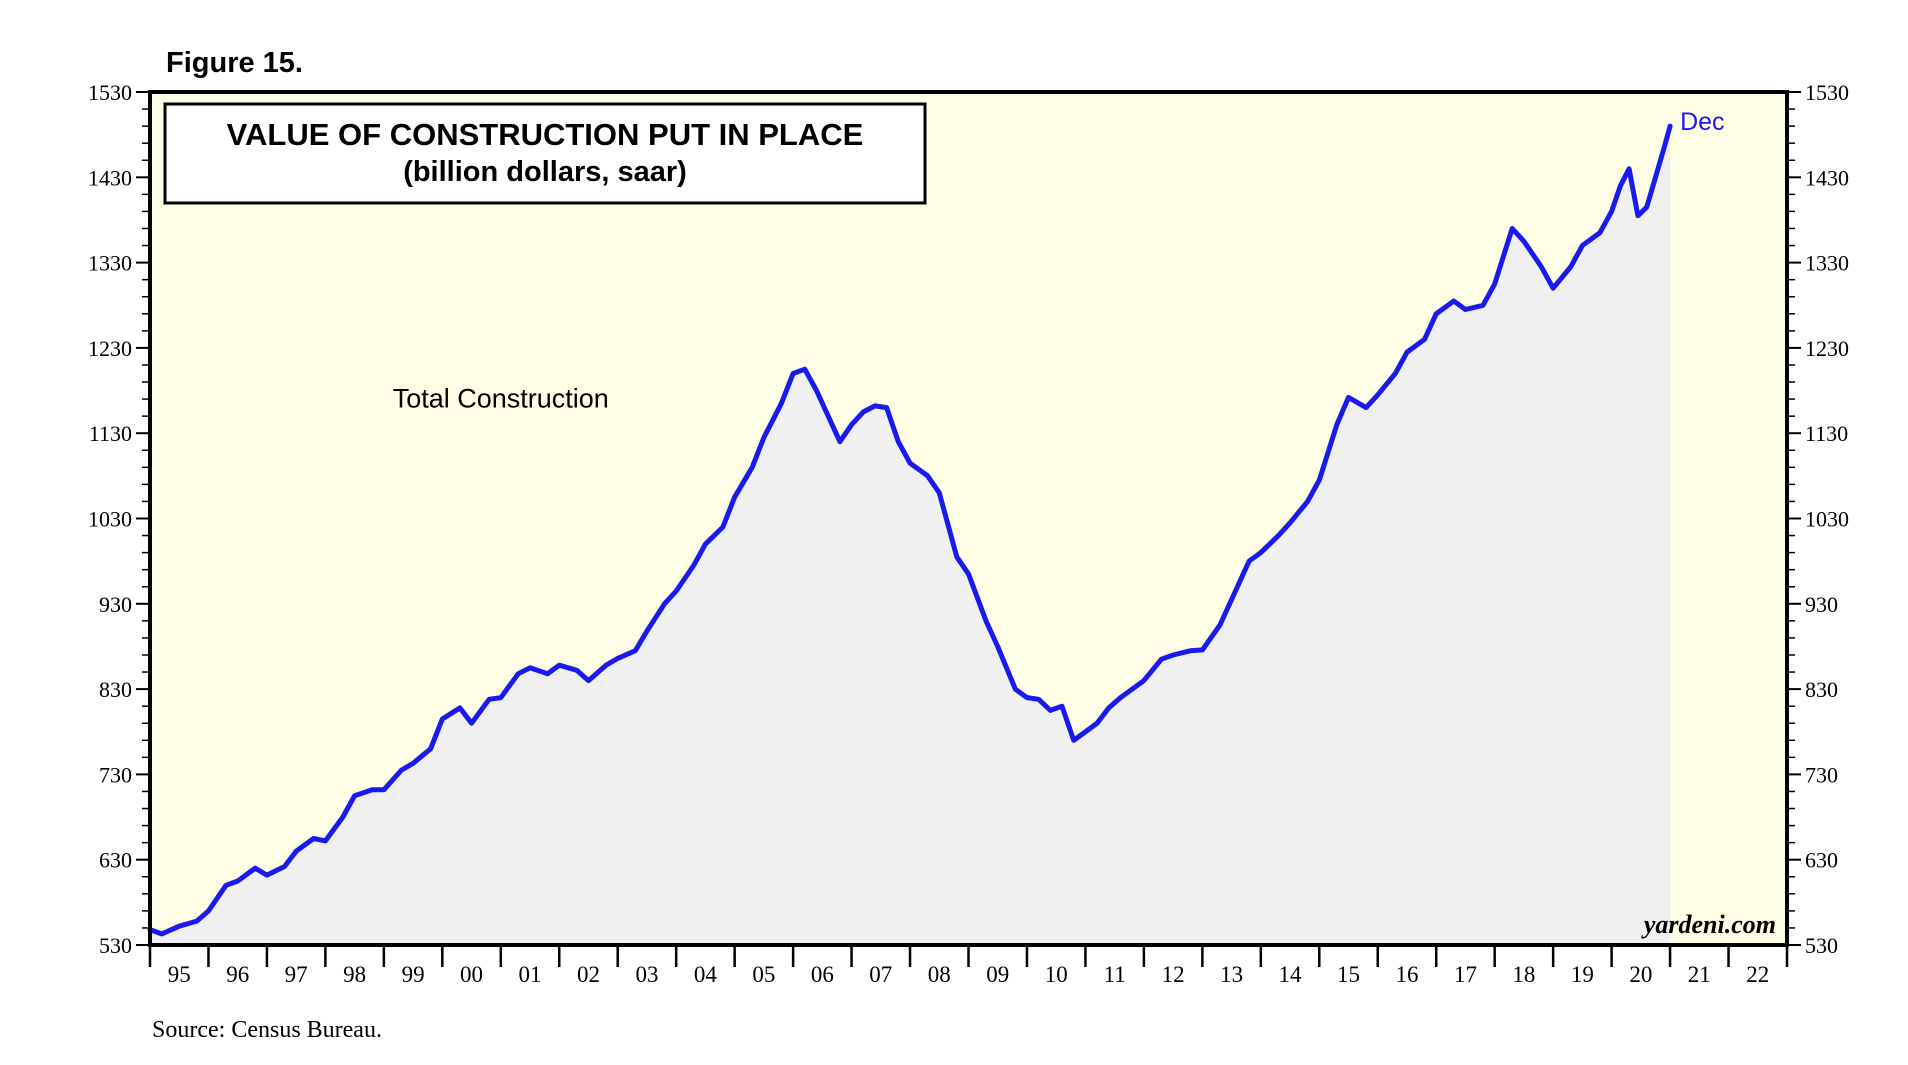 The width and height of the screenshot is (1908, 1065). Describe the element at coordinates (1821, 604) in the screenshot. I see `y-tick-label-right: 930` at that location.